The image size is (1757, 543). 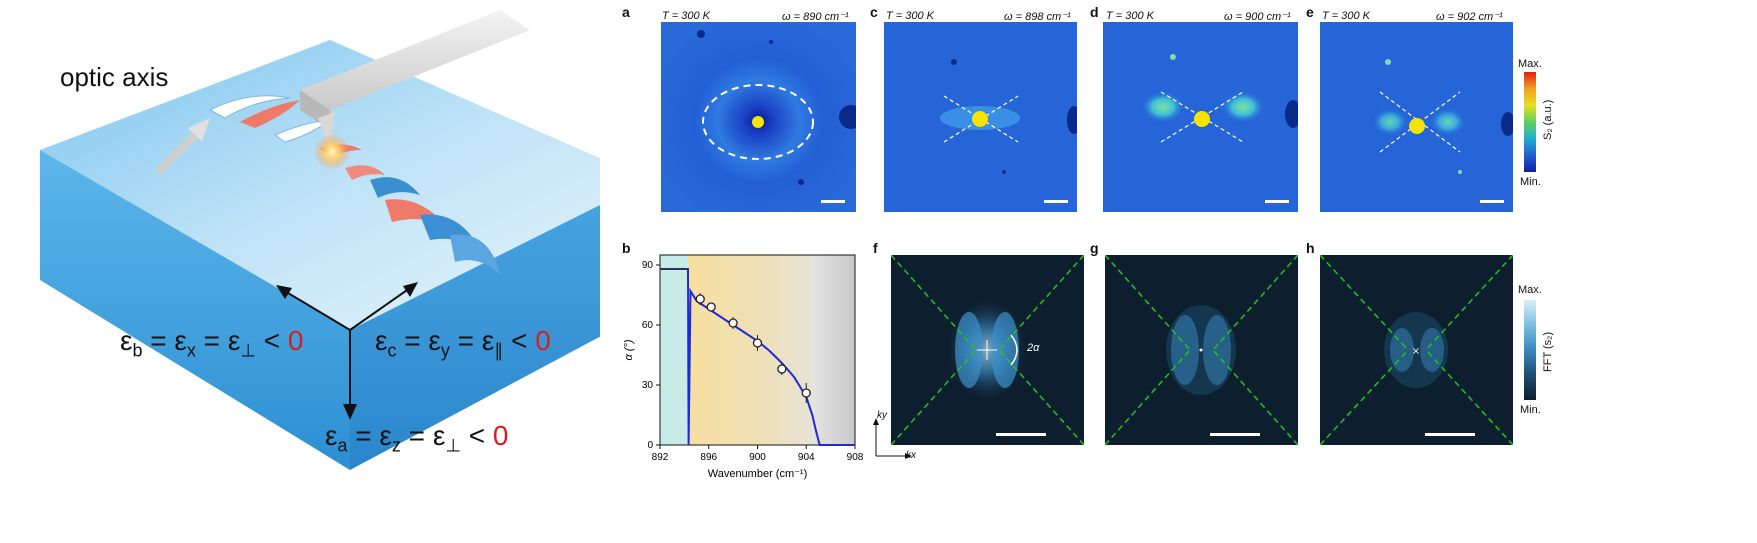 I want to click on axis-b-arrow, so click(x=316, y=310).